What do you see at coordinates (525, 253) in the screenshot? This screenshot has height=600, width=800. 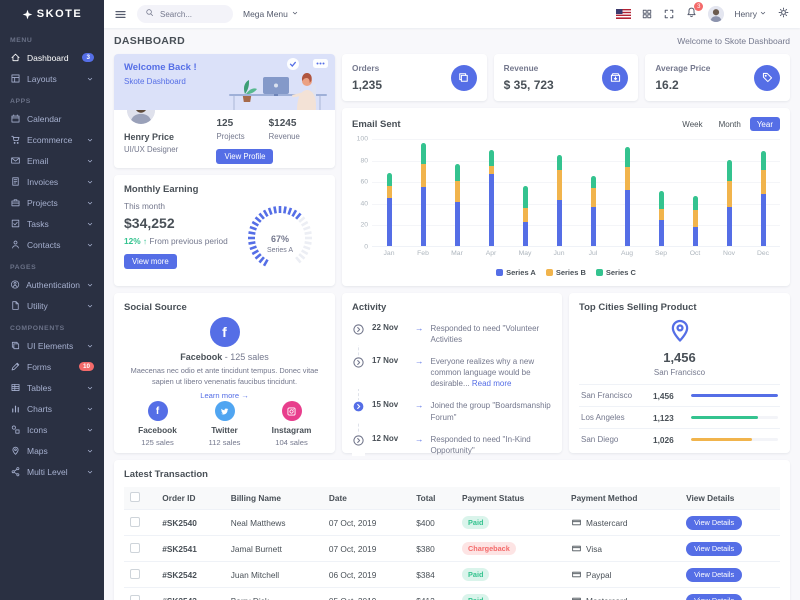 I see `x-tick-label: May` at bounding box center [525, 253].